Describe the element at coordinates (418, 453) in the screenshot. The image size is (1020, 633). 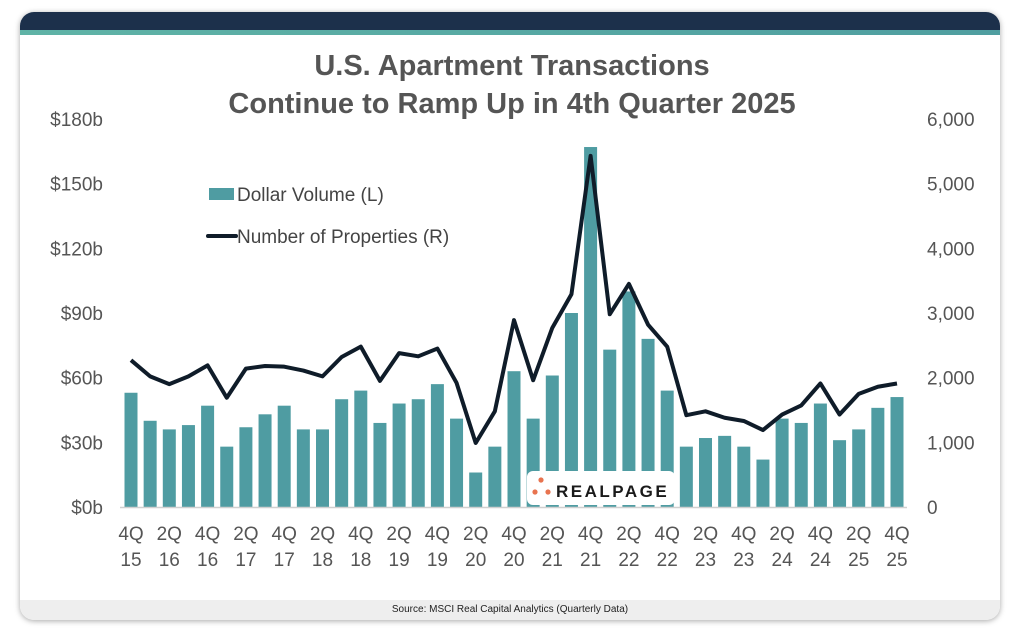
I see `bar-3Q19` at that location.